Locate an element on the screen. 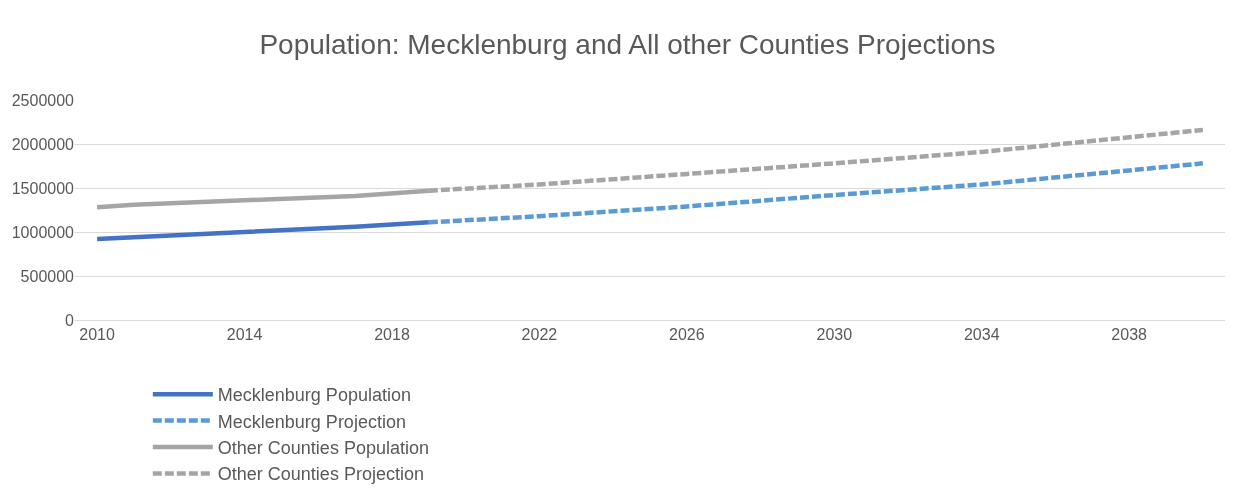  x-tick-label: 2010 is located at coordinates (97, 335).